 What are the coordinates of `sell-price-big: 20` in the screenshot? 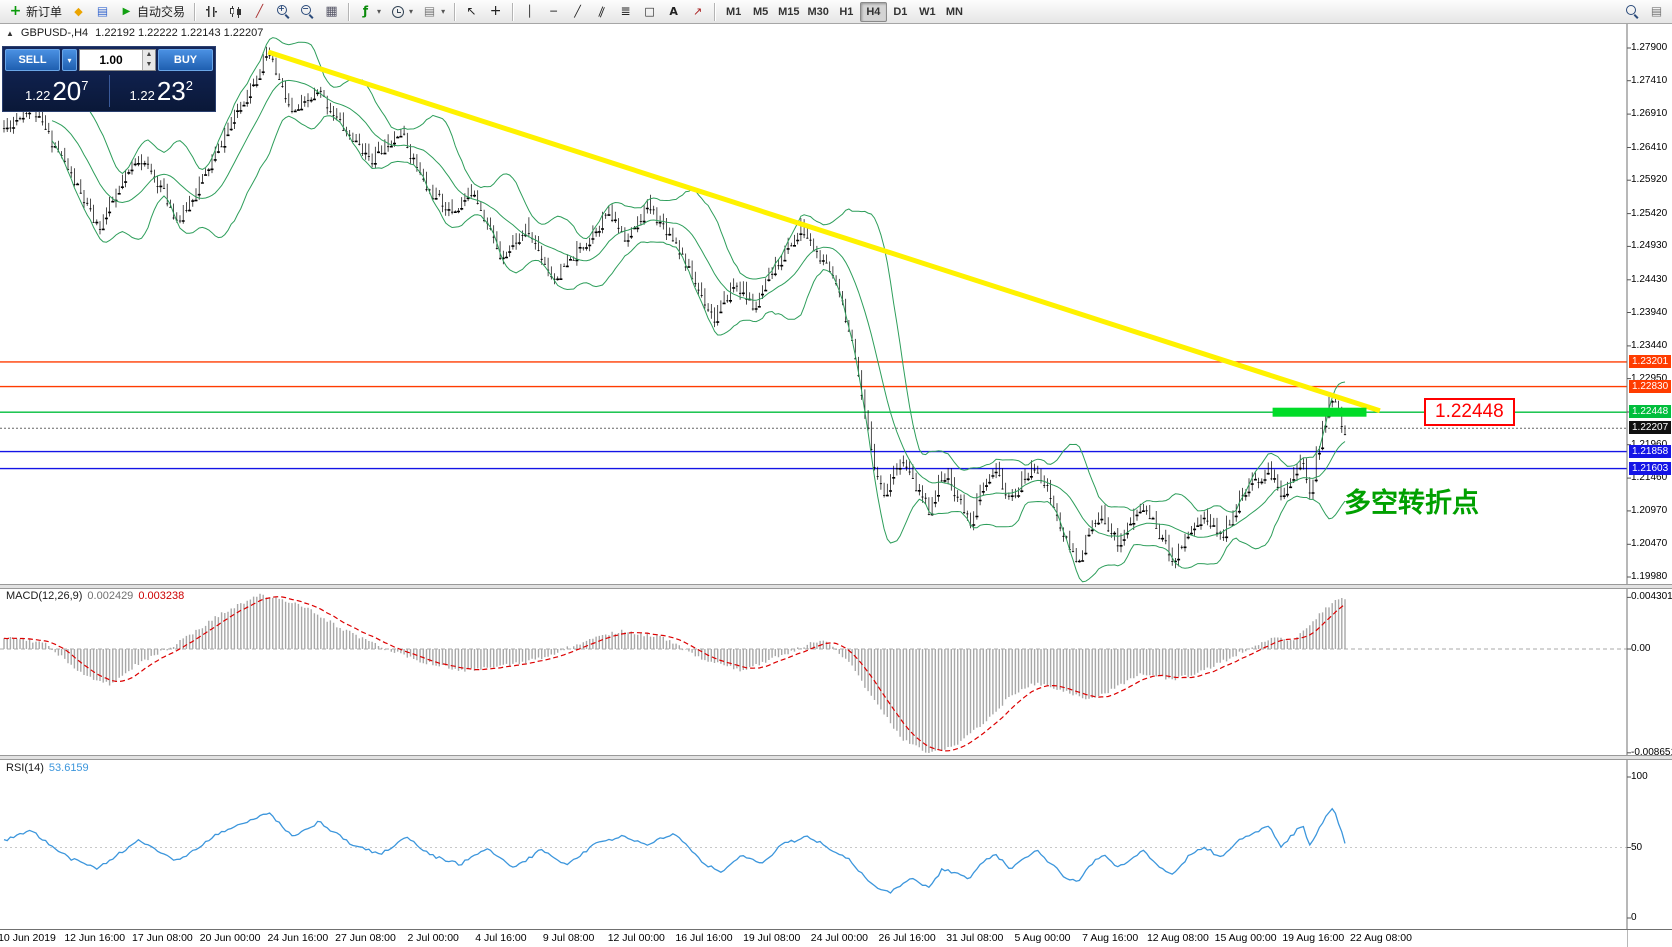 It's located at (67, 90).